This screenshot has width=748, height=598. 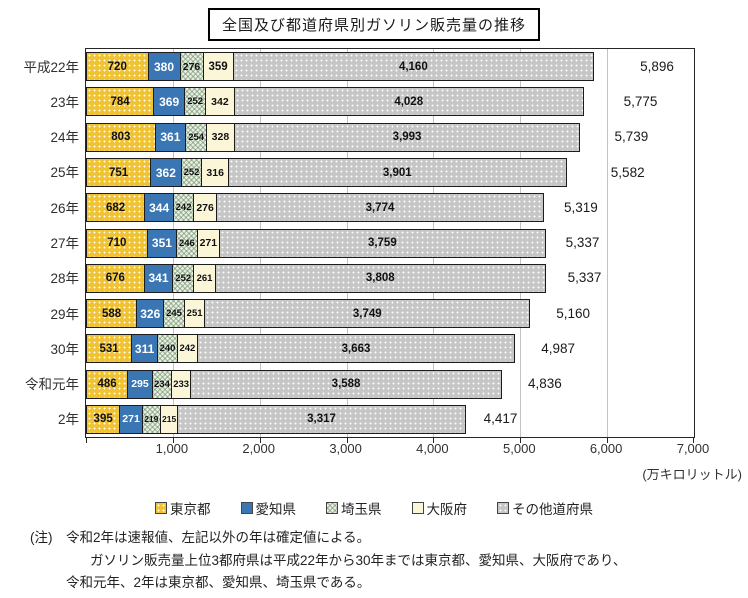 I want to click on x-axis-tick-label: 7,000, so click(x=693, y=448).